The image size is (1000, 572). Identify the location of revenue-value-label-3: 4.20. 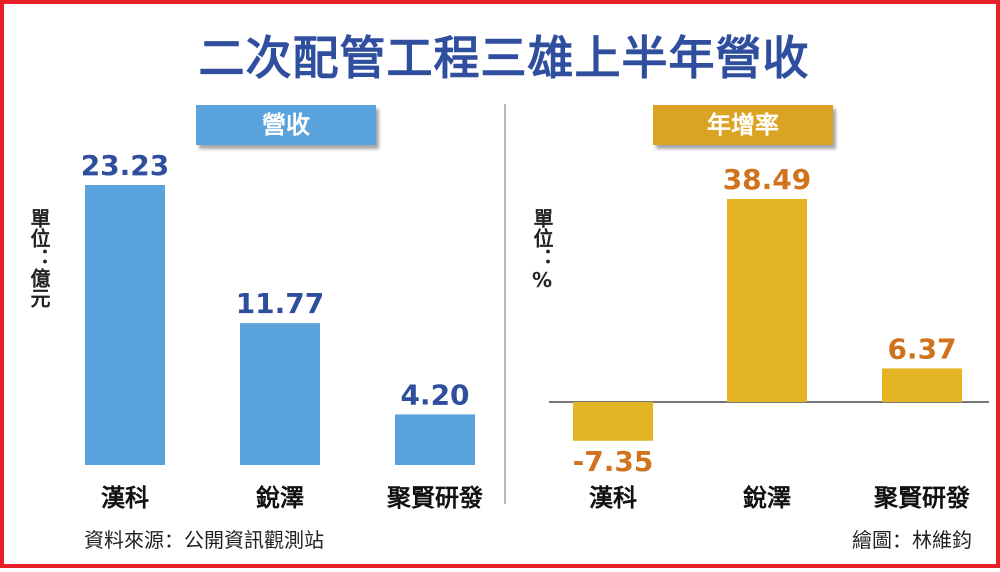
(434, 394).